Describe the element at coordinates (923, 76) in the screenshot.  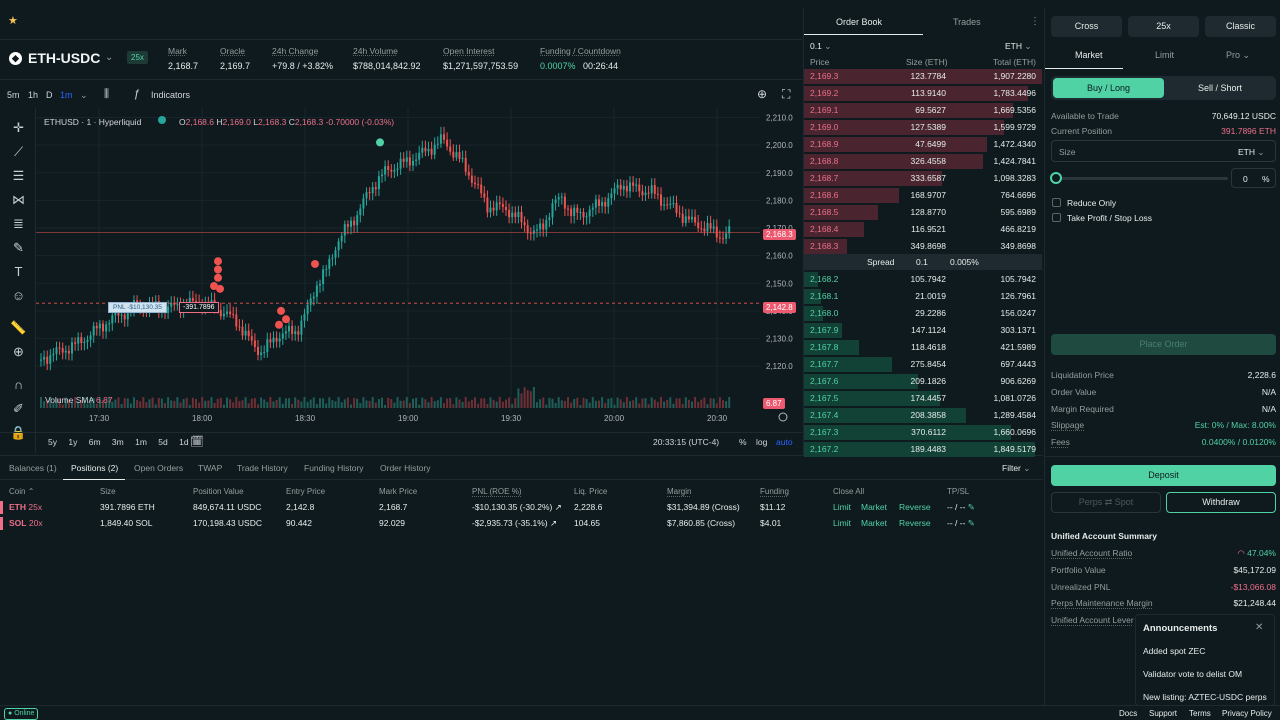
I see `ob-ask-row: 2,169.3 123.7784 1,907.2280` at that location.